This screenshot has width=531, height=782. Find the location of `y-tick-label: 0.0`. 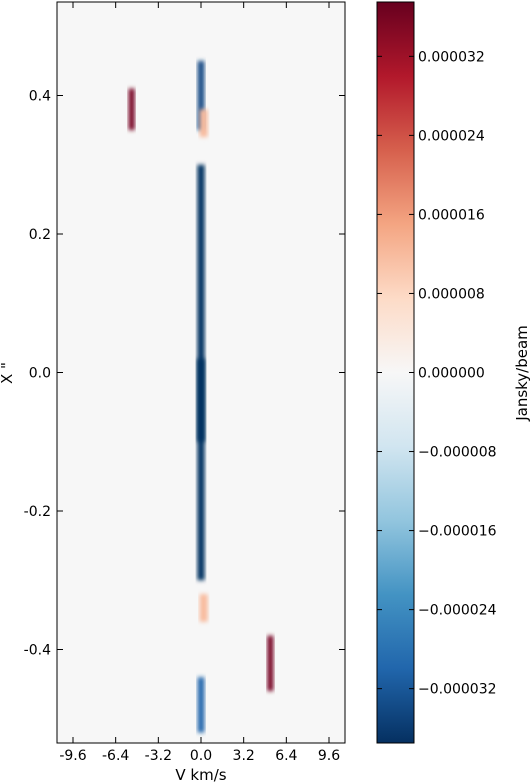

y-tick-label: 0.0 is located at coordinates (40, 374).